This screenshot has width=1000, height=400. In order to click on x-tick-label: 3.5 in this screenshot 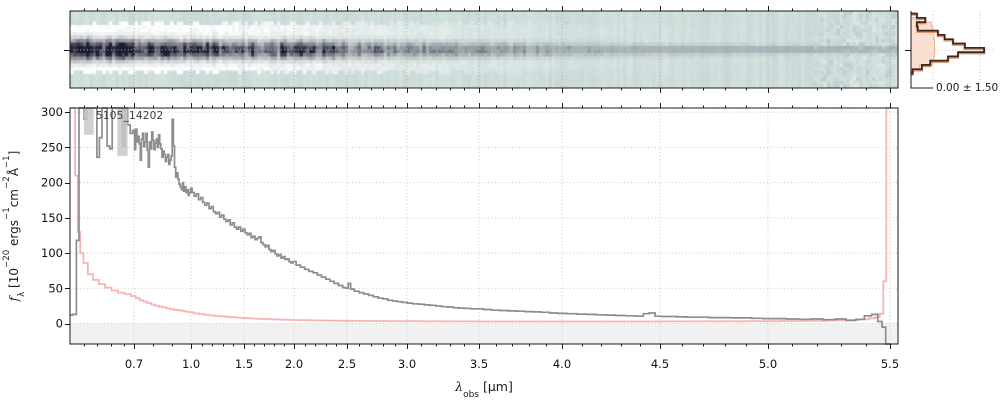, I will do `click(479, 364)`.